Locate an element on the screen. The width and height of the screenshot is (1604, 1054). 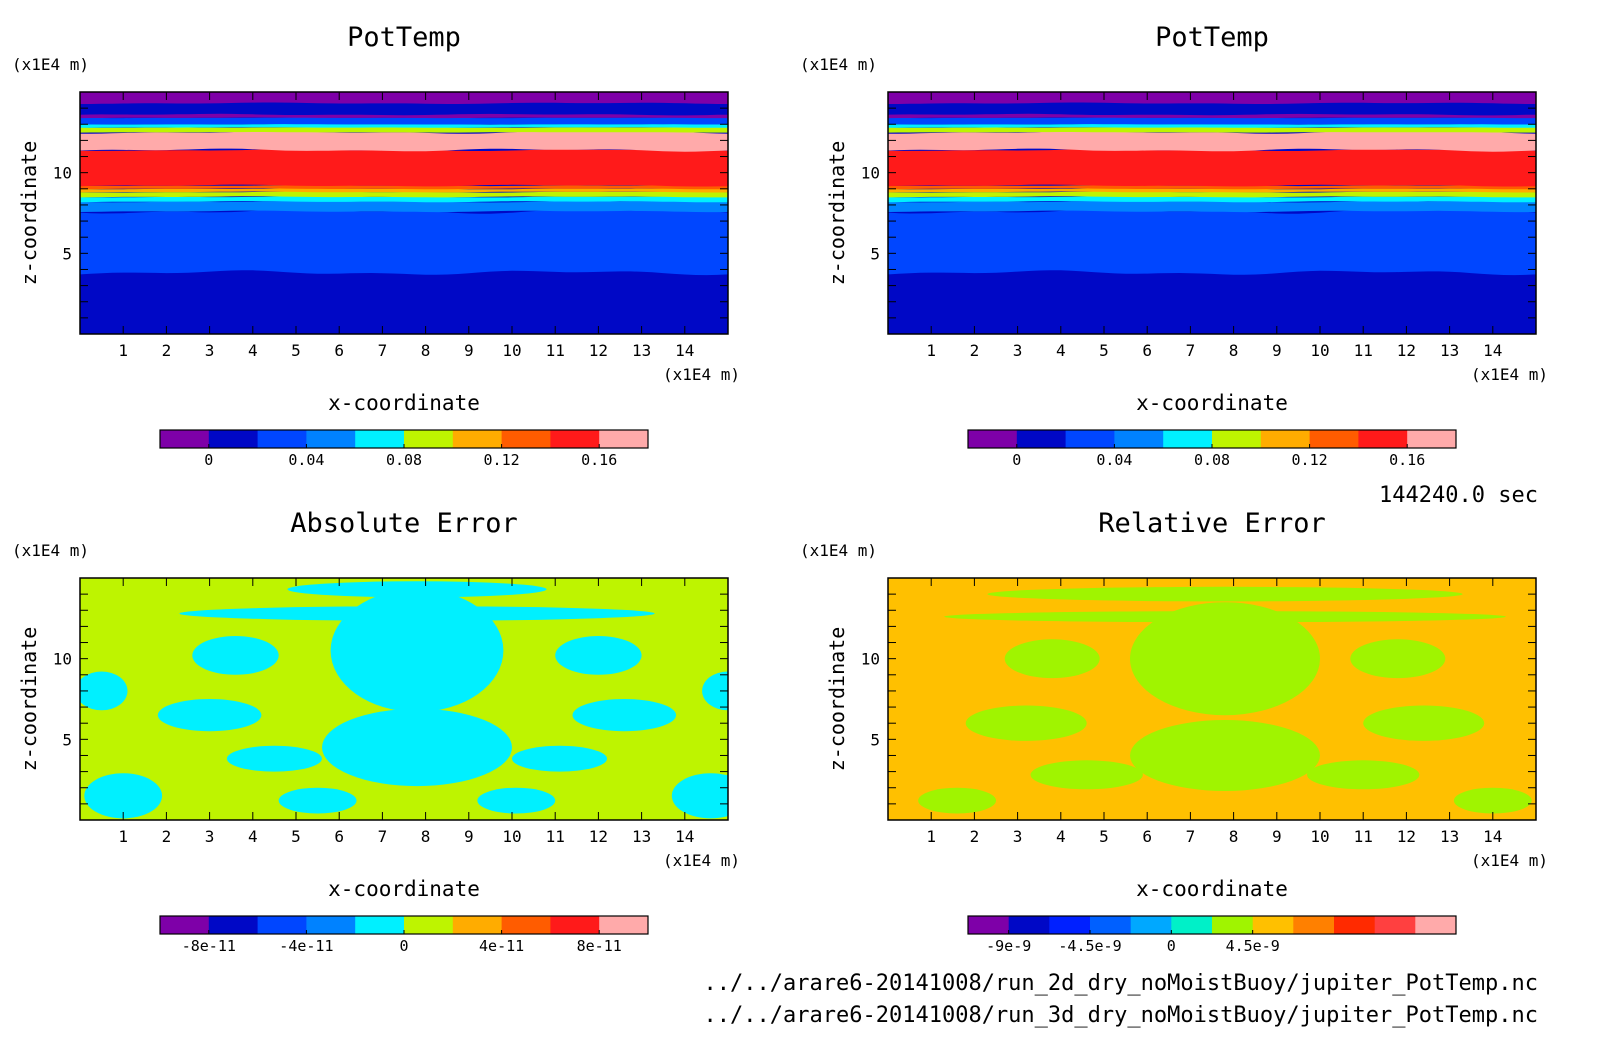
colorbar-label: 0.12 is located at coordinates (1310, 460).